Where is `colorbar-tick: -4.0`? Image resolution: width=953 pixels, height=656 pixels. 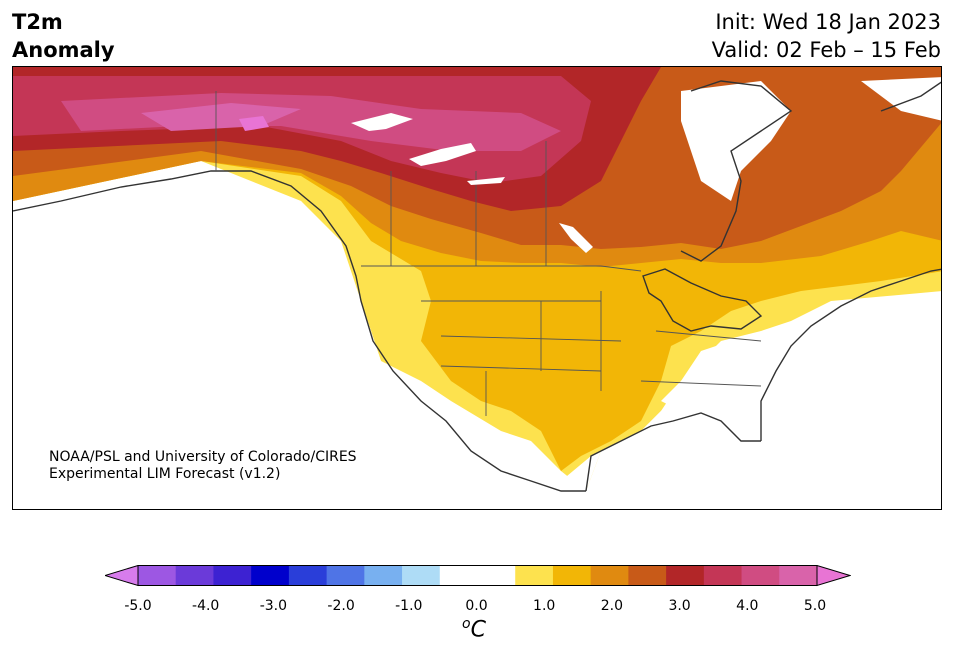 colorbar-tick: -4.0 is located at coordinates (206, 606).